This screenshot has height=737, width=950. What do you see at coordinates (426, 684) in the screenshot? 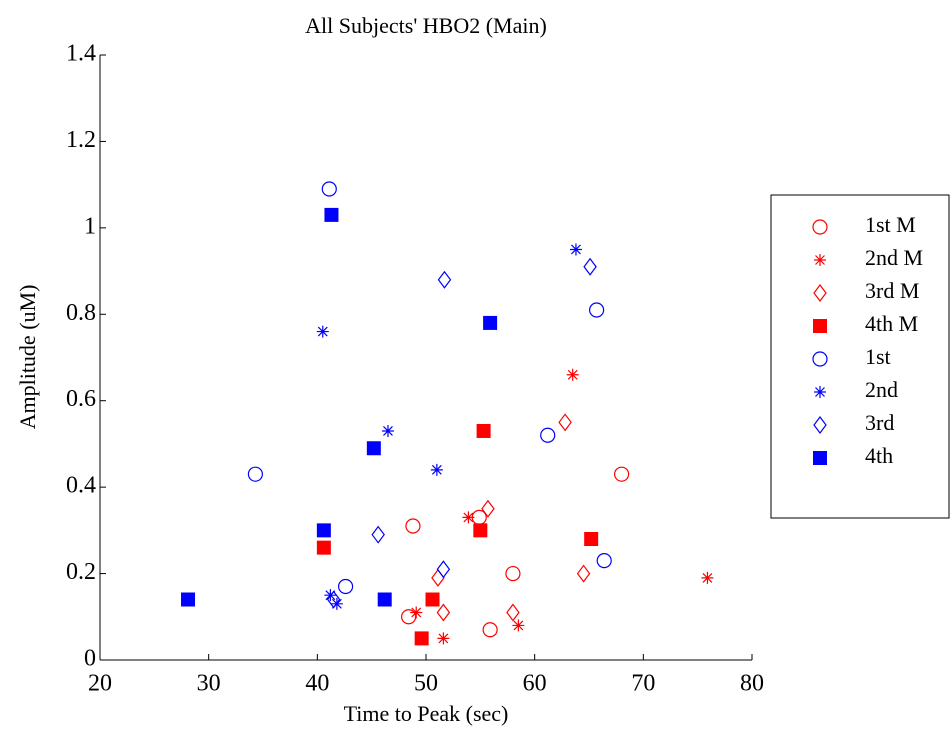
I see `x-tick-label: 50` at bounding box center [426, 684].